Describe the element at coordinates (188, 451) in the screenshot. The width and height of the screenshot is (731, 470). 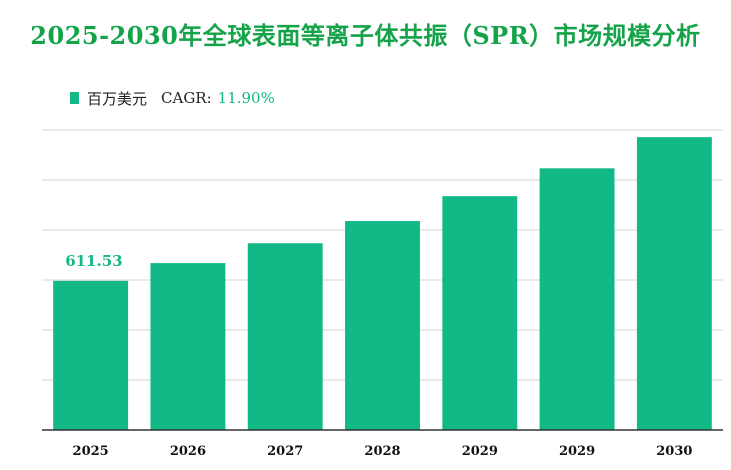
I see `x-tick-label: 2026` at that location.